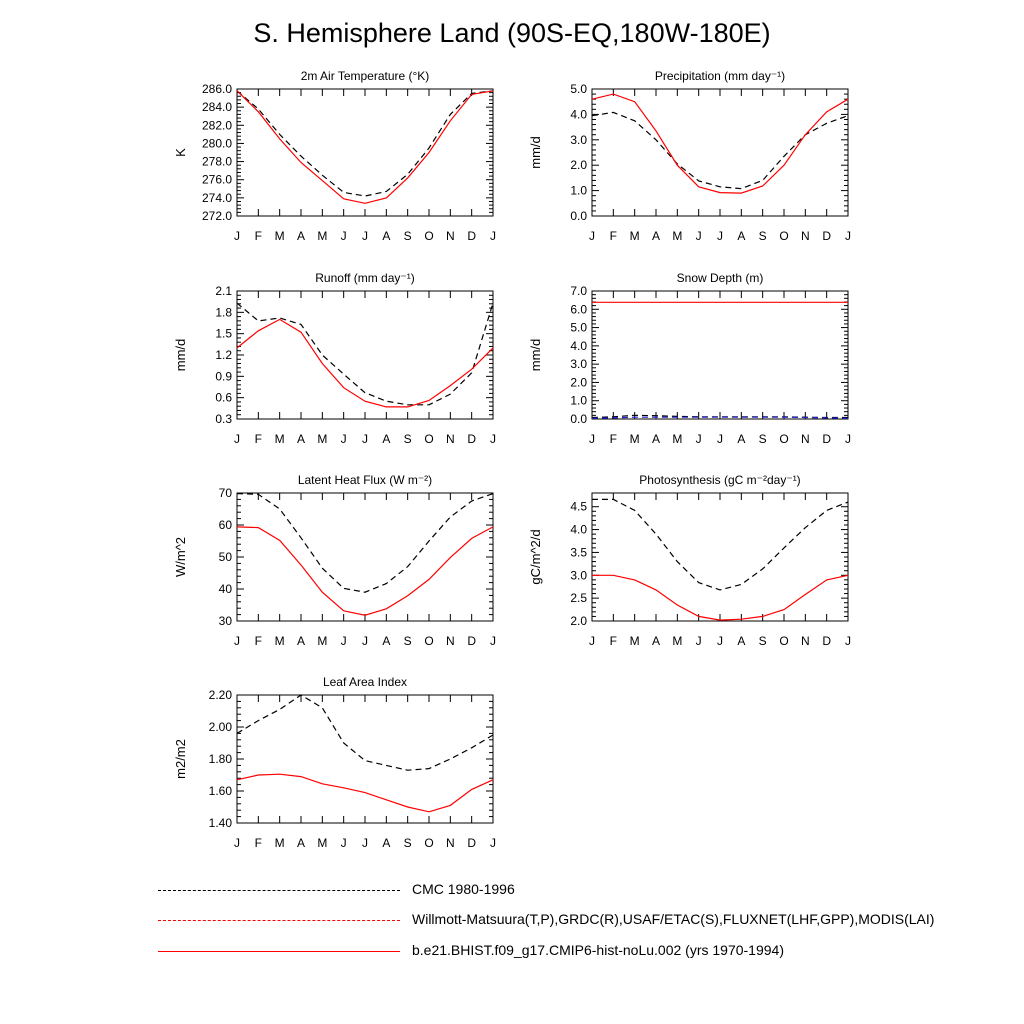 Image resolution: width=1024 pixels, height=1024 pixels. I want to click on y-axis-label: W/m^2, so click(180, 557).